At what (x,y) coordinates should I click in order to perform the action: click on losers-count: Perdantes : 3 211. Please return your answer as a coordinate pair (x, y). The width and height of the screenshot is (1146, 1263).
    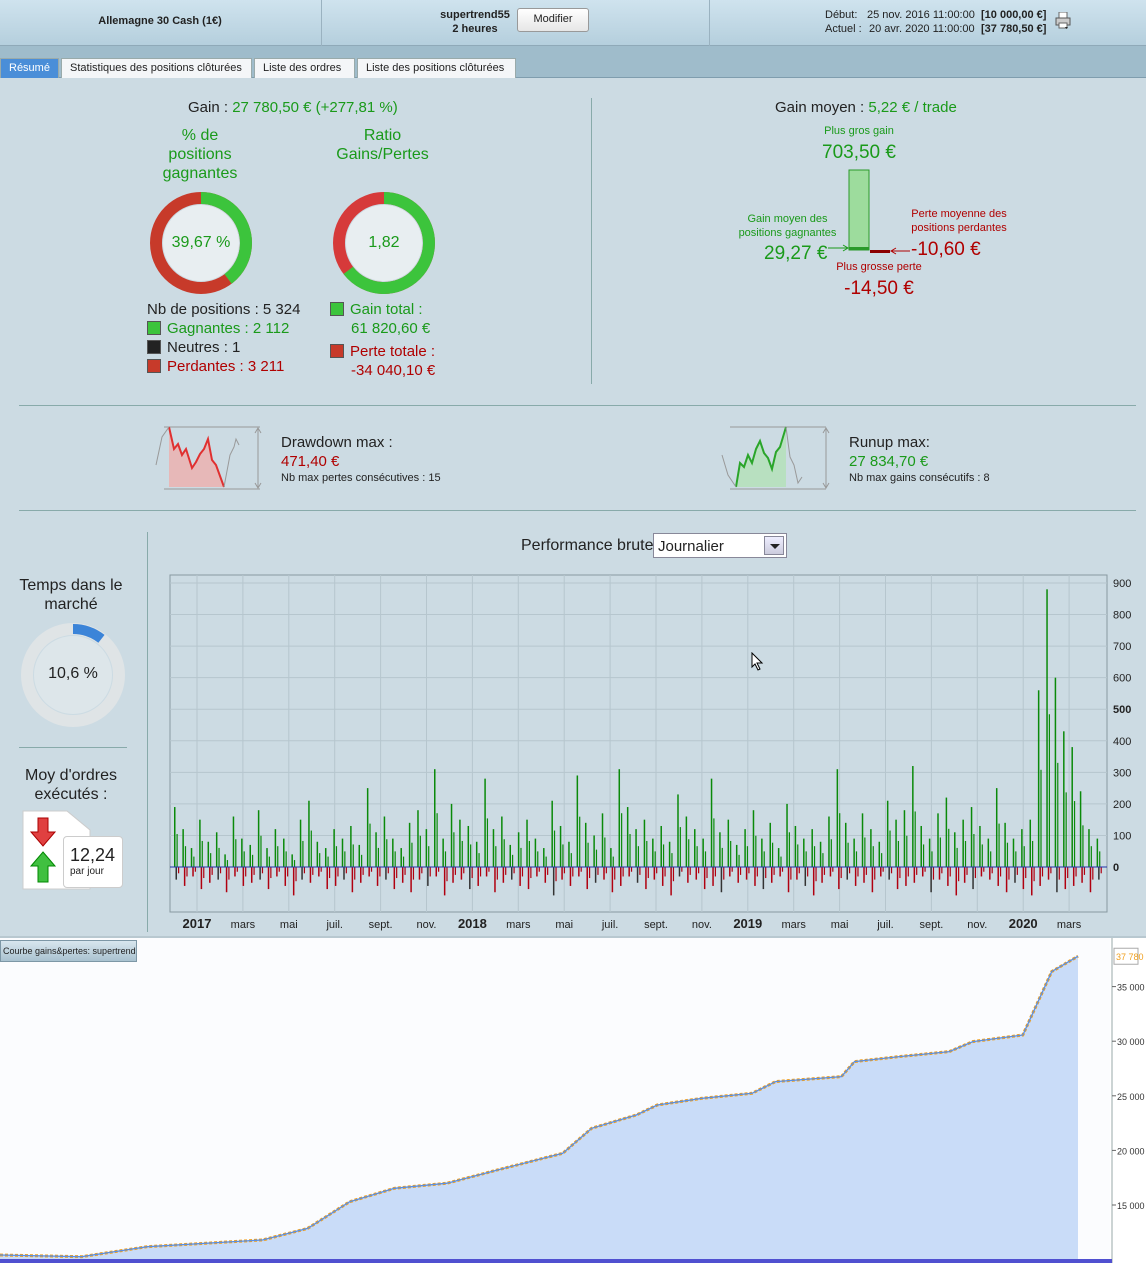
    Looking at the image, I should click on (226, 366).